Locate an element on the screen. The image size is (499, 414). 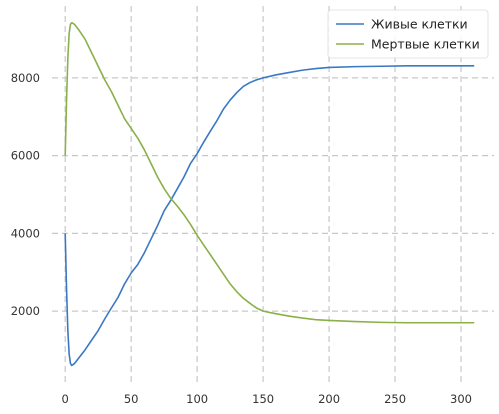
legend-box is located at coordinates (408, 34).